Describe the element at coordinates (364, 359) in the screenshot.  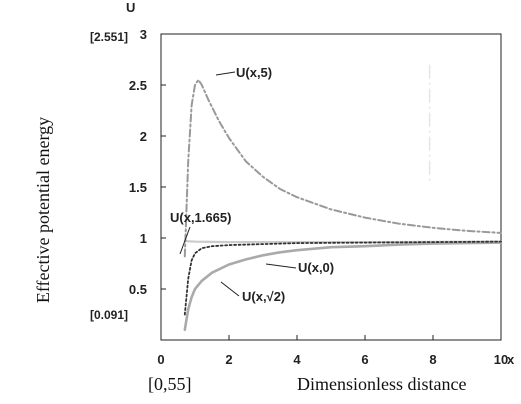
I see `x-tick-label: 6` at that location.